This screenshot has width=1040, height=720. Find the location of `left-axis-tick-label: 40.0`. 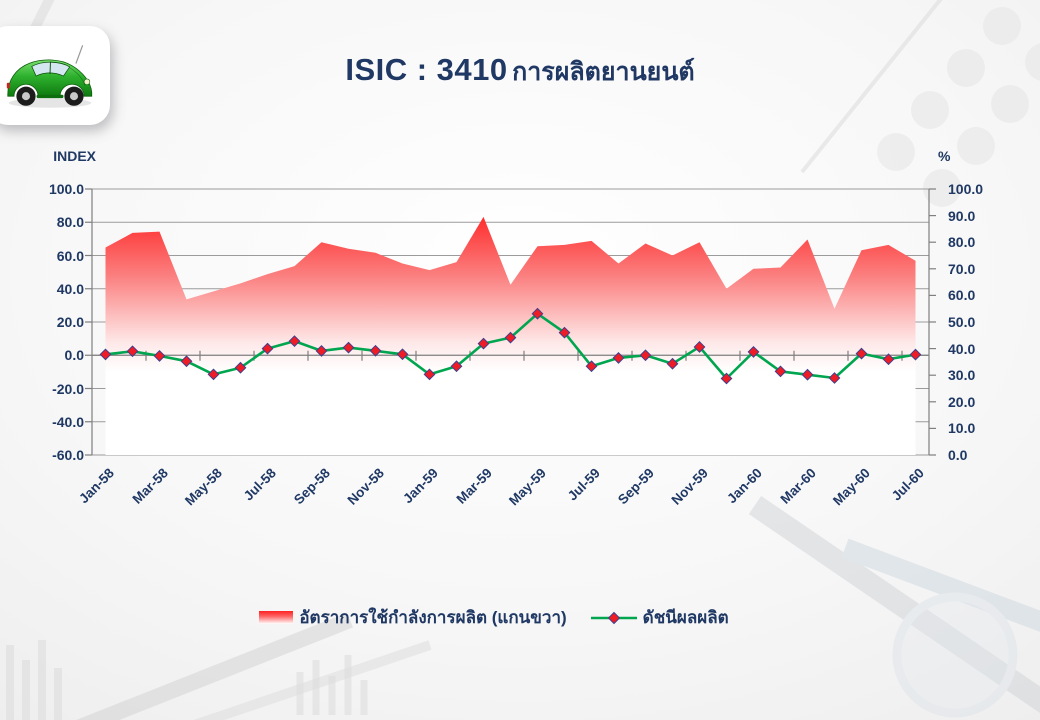

left-axis-tick-label: 40.0 is located at coordinates (70, 288).